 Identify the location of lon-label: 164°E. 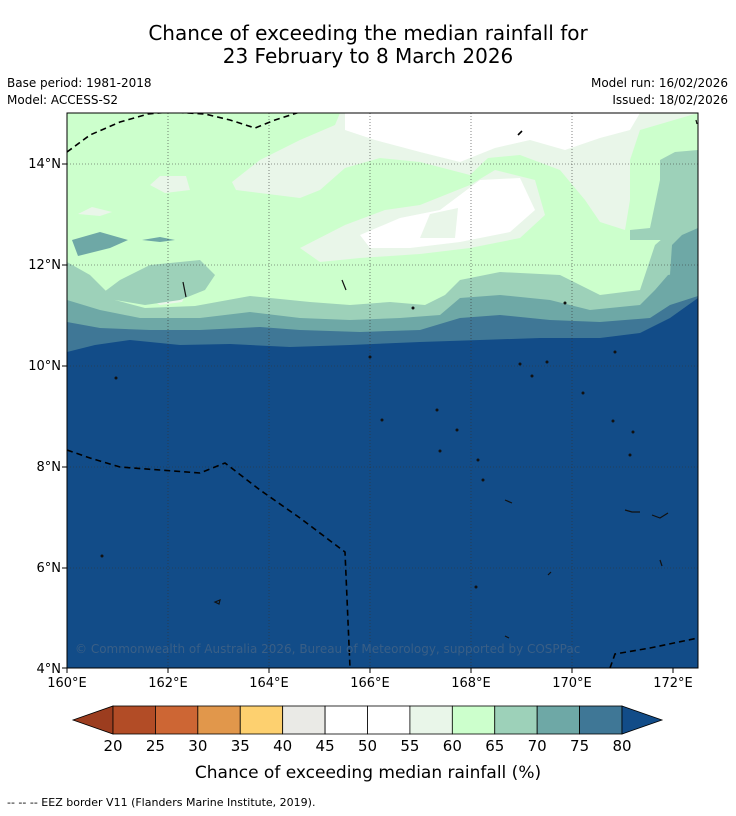
(269, 683).